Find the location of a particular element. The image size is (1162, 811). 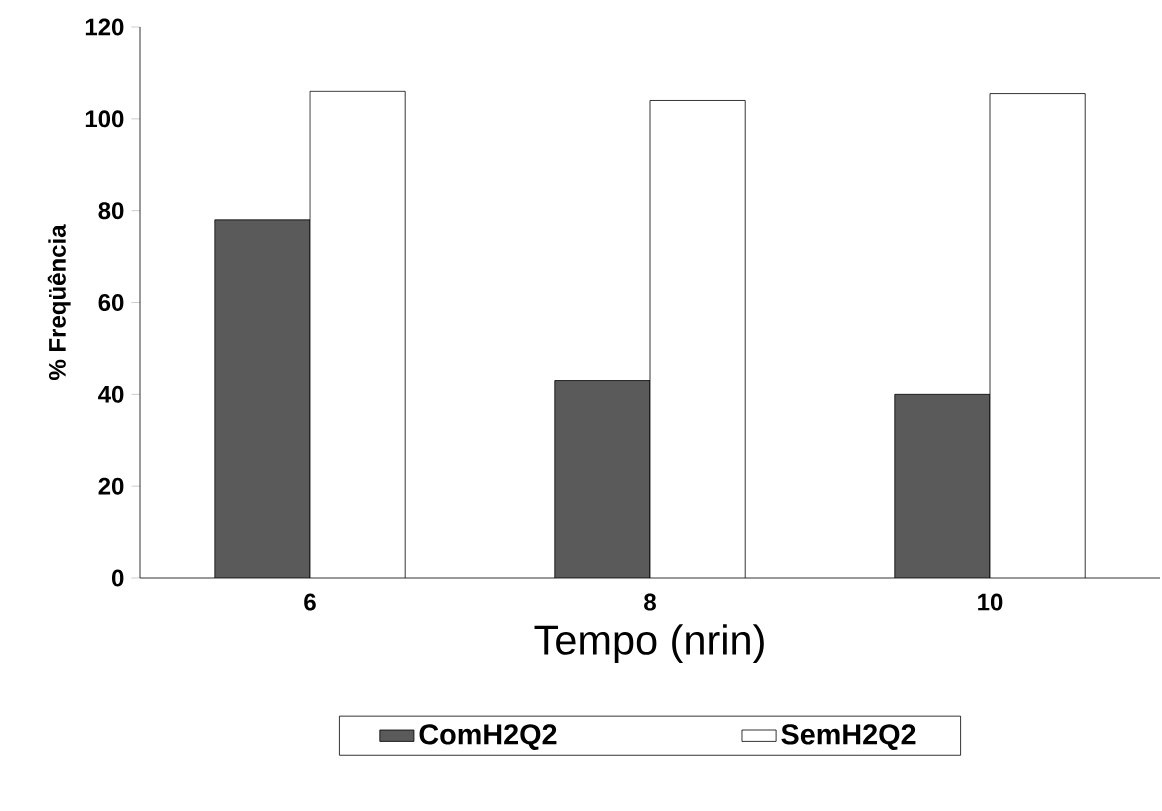

y-tick-label: 120 is located at coordinates (104, 27).